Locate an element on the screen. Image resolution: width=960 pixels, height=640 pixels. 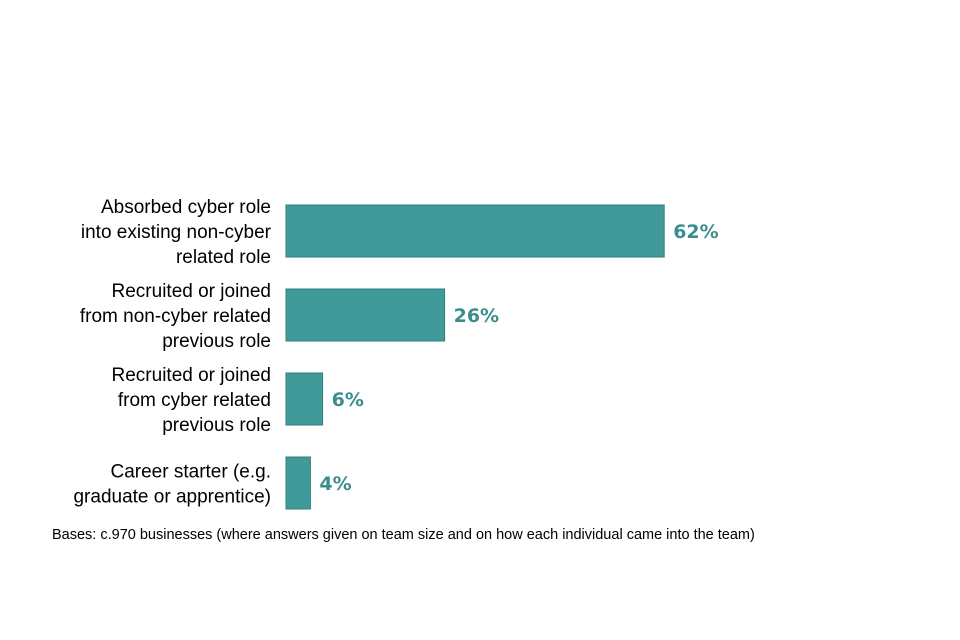
category-label-line: graduate or apprentice) is located at coordinates (172, 497).